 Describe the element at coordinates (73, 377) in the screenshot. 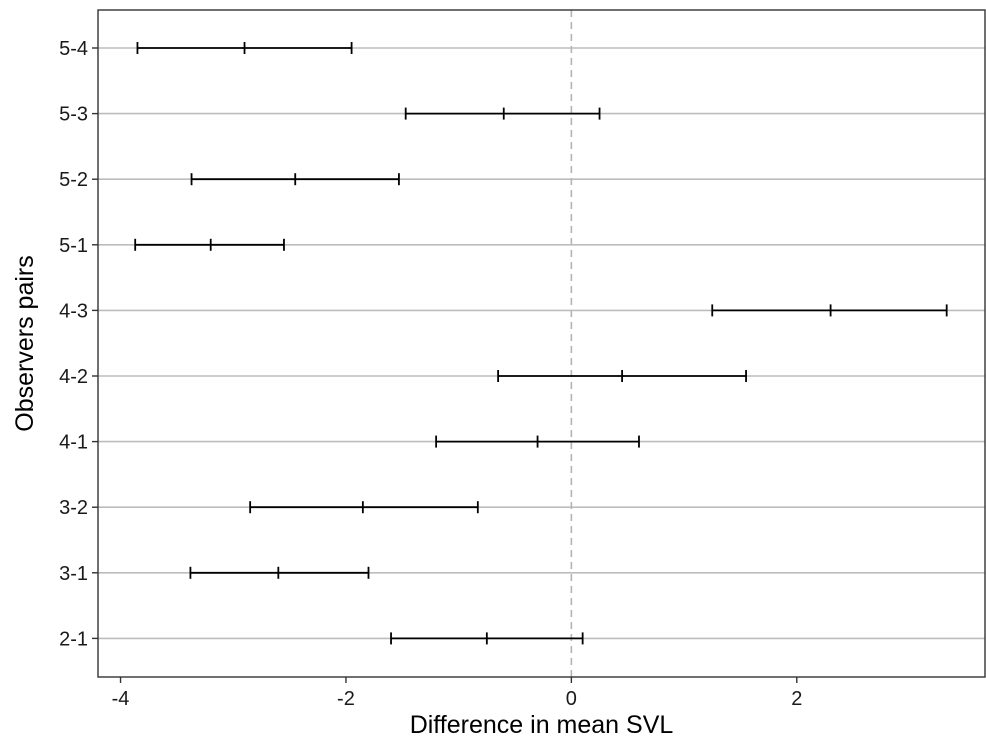

I see `y-tick-label-4-2: 4-2` at that location.